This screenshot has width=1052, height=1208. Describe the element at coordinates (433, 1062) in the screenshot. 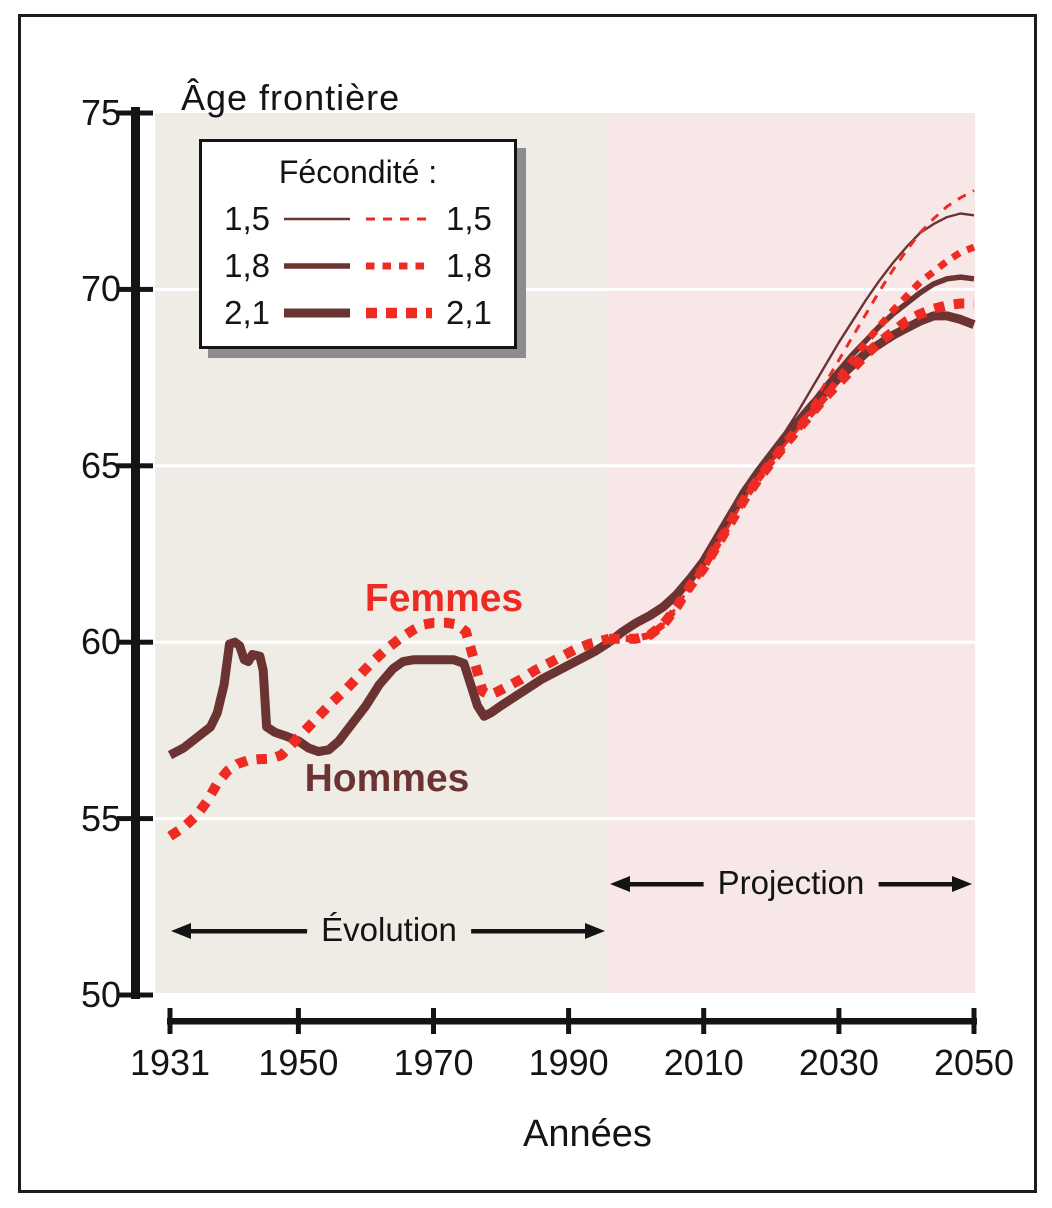

I see `x-tick-label-1970: 1970` at that location.